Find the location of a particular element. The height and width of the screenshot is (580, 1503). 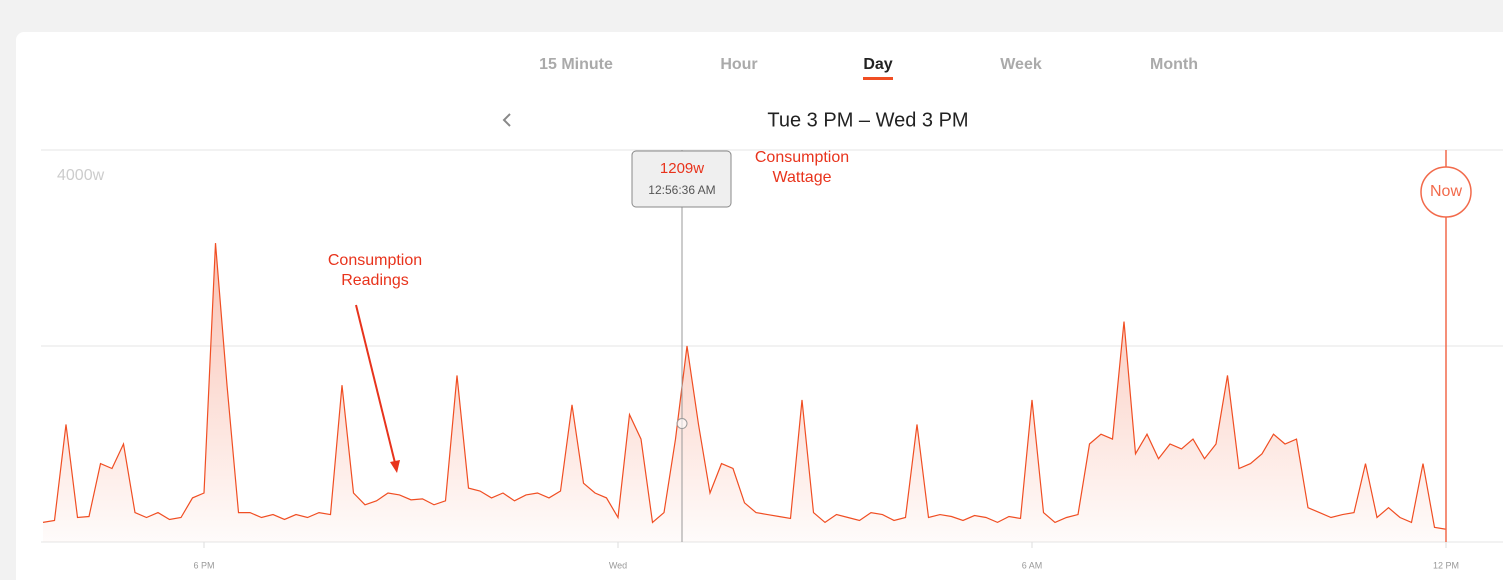

annotation: Consumption Readings is located at coordinates (375, 270).